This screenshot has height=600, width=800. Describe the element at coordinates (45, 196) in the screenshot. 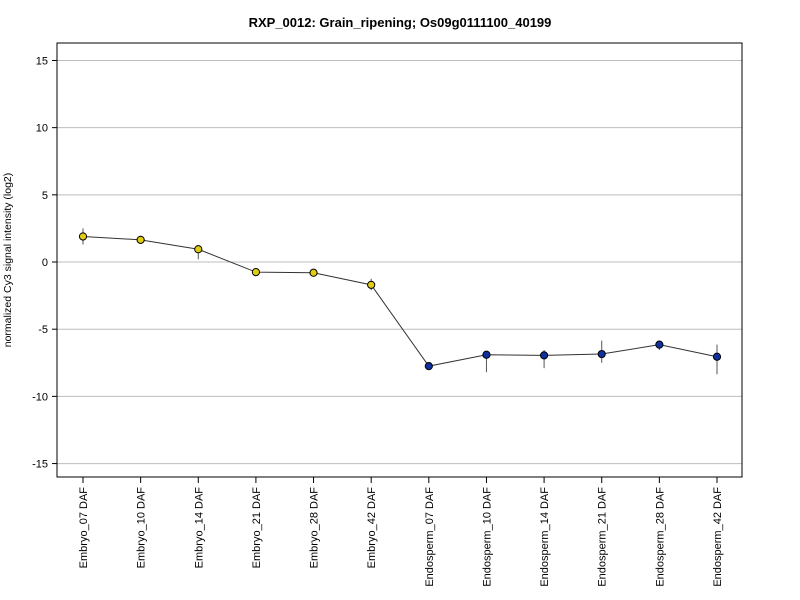

I see `y-tick-label: 5` at that location.